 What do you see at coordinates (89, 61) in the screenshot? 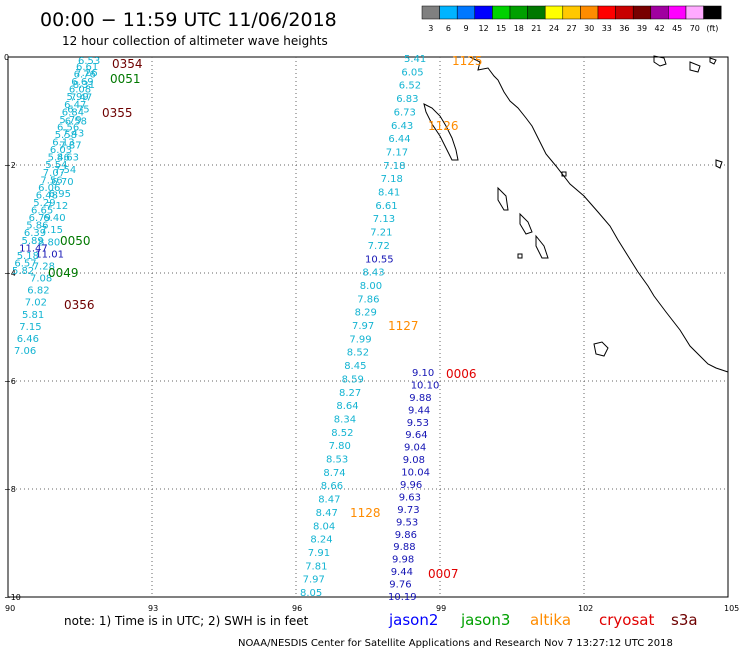
I see `wave-height-label: 6.53` at bounding box center [89, 61].